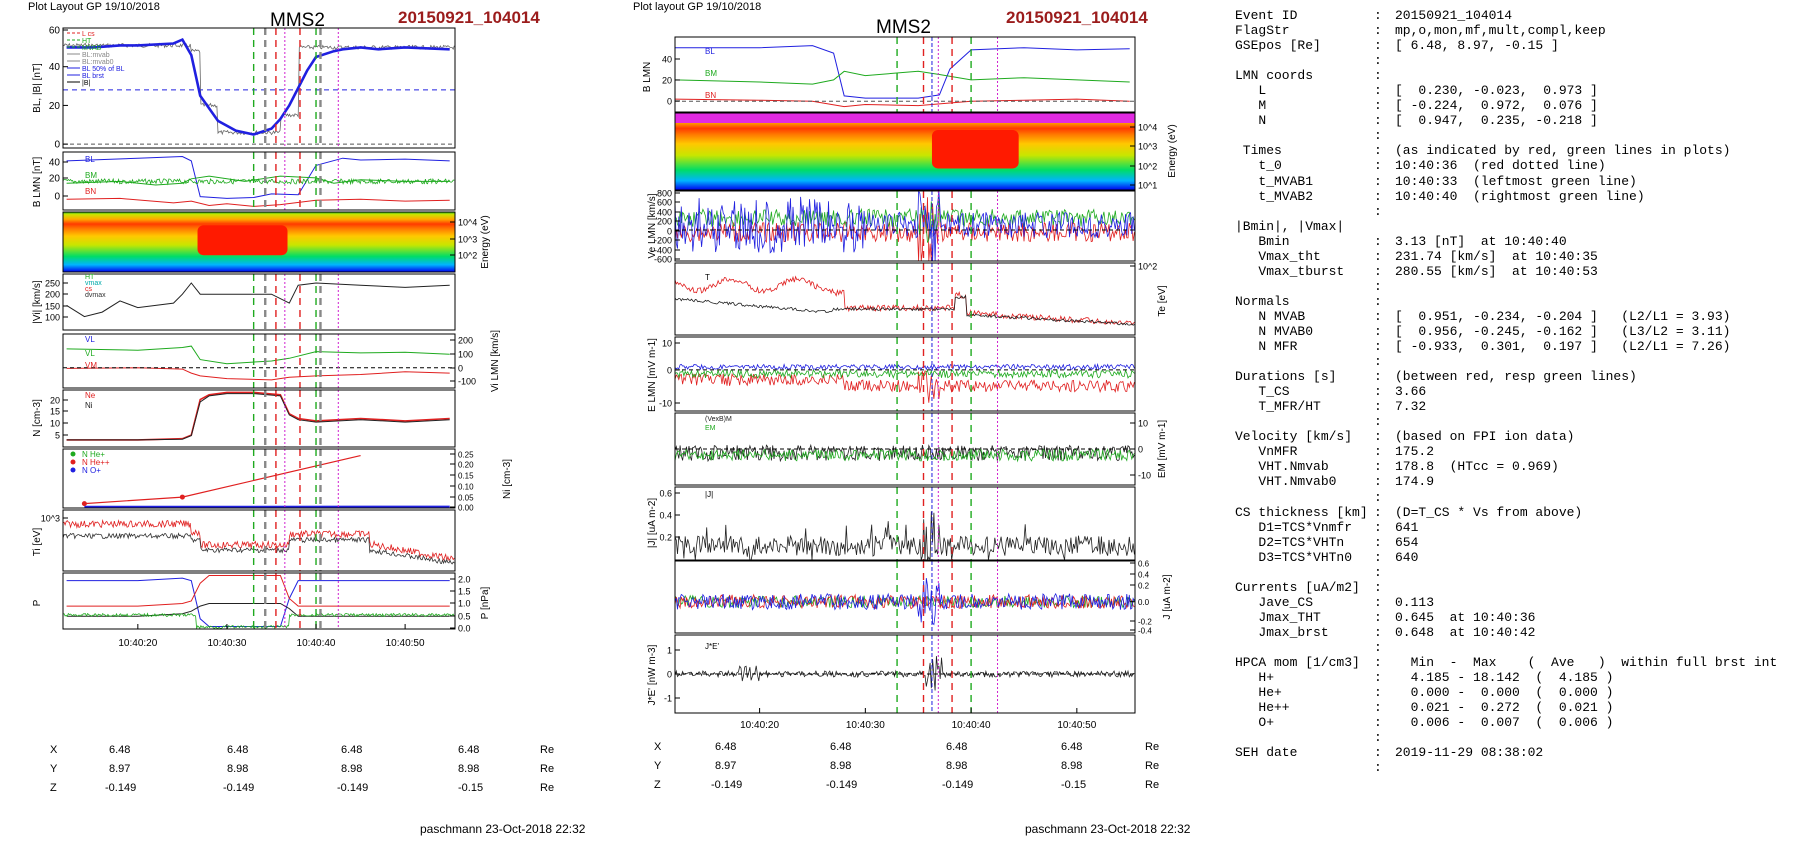 The image size is (1804, 841). Describe the element at coordinates (1563, 331) in the screenshot. I see `summary-value: [ 0.956, -0.245, -0.162 ] (L3/L2 = 3.11)` at that location.